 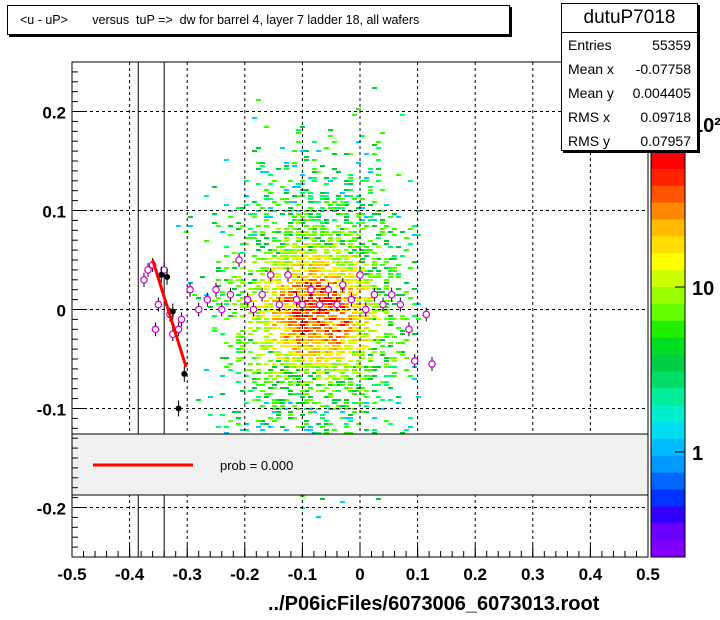 I want to click on stats-value: 55359, so click(x=671, y=45).